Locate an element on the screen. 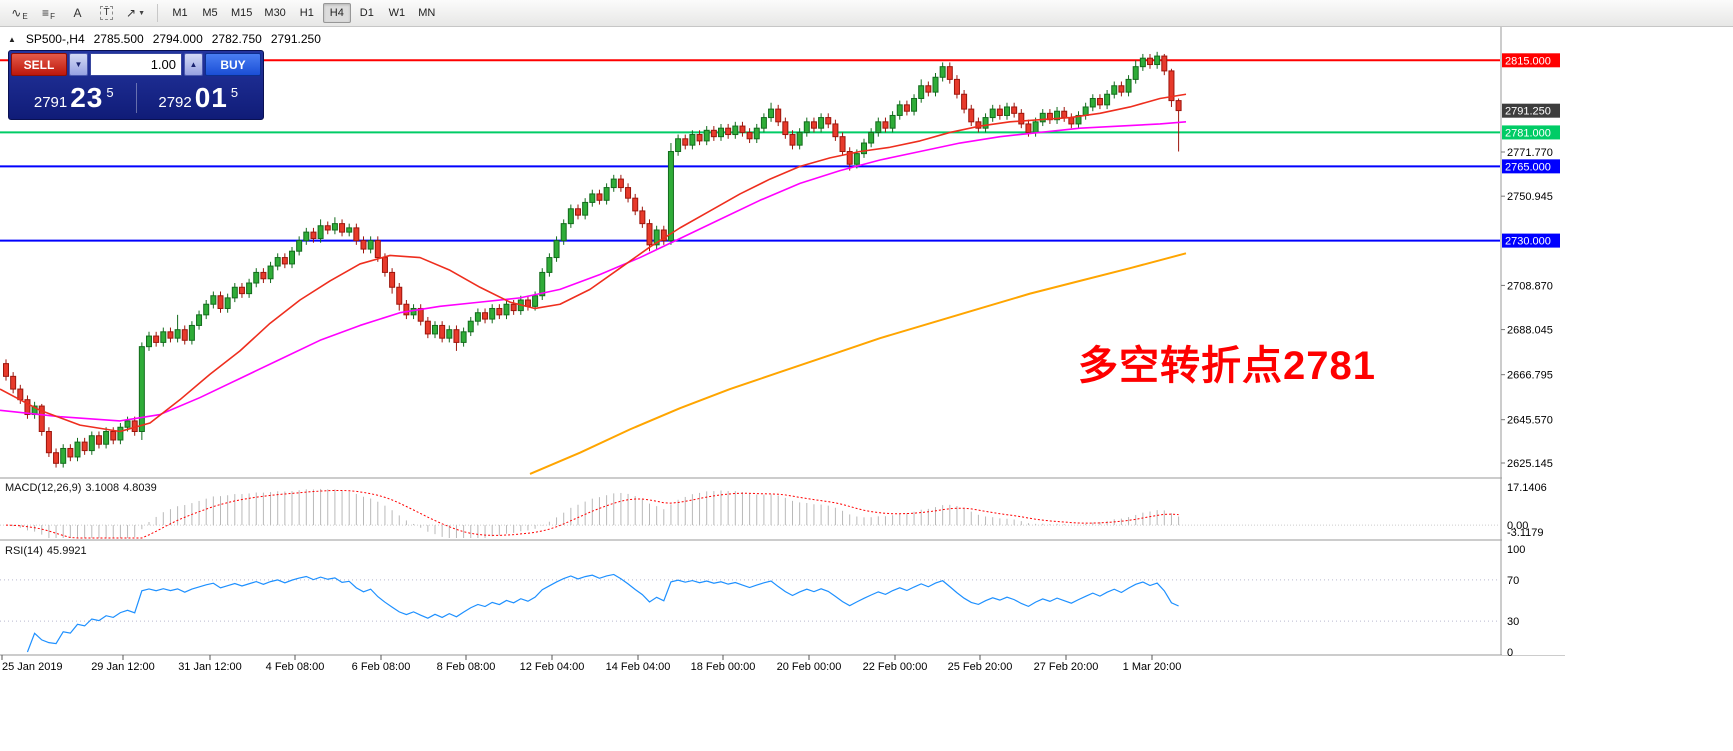 This screenshot has width=1733, height=751. time-axis-label: 1 Mar 20:00 is located at coordinates (1152, 667).